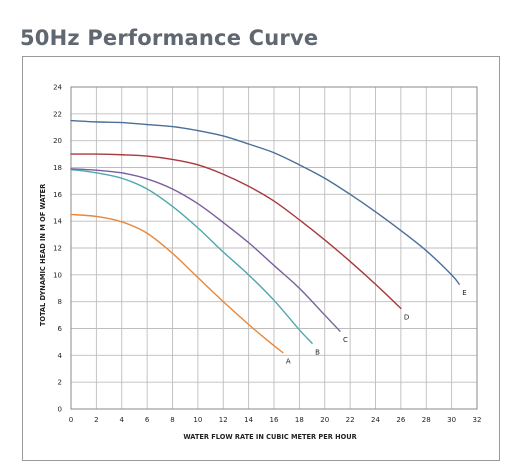 The image size is (507, 472). What do you see at coordinates (57, 275) in the screenshot?
I see `y-tick-label: 10` at bounding box center [57, 275].